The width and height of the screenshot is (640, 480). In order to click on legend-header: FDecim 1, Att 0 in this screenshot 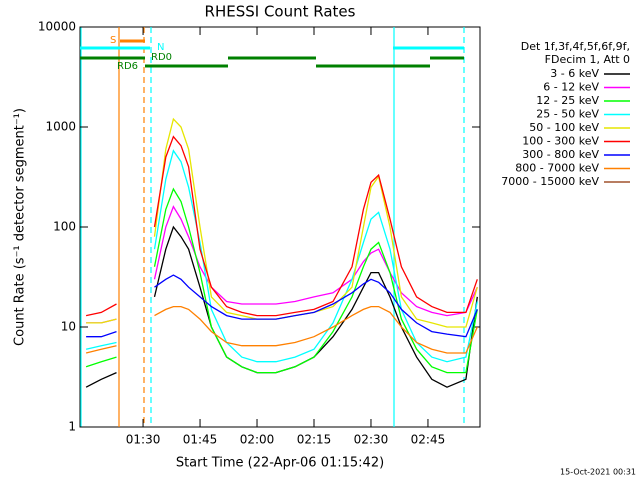, I will do `click(587, 59)`.